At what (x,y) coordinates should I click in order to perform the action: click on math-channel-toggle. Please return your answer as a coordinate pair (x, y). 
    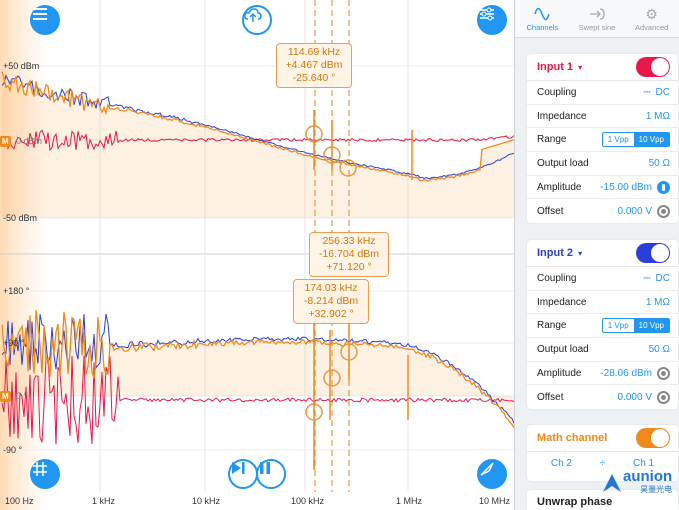
    Looking at the image, I should click on (653, 438).